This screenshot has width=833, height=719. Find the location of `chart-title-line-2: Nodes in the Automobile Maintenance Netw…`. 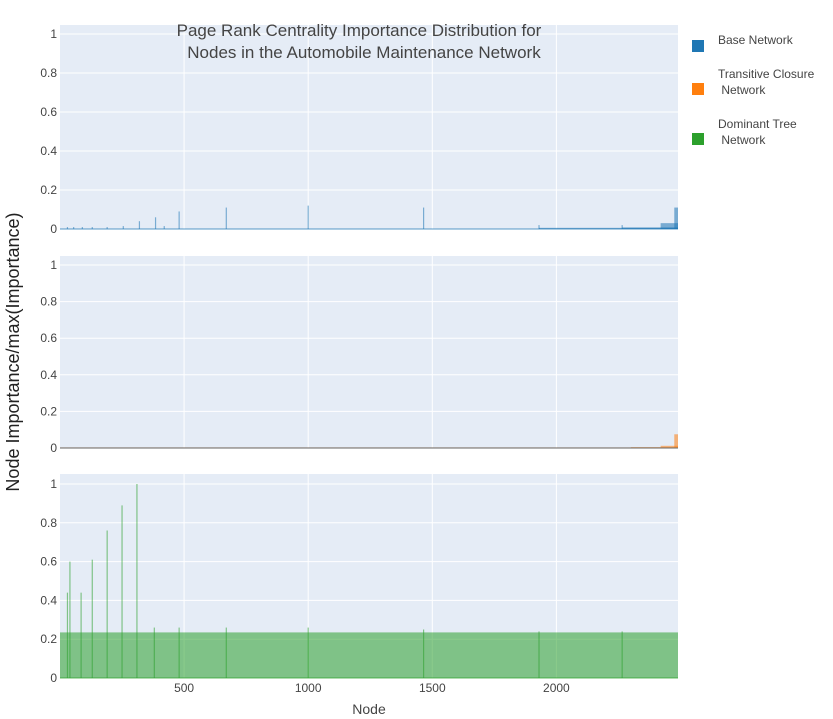

chart-title-line-2: Nodes in the Automobile Maintenance Netw… is located at coordinates (364, 52).